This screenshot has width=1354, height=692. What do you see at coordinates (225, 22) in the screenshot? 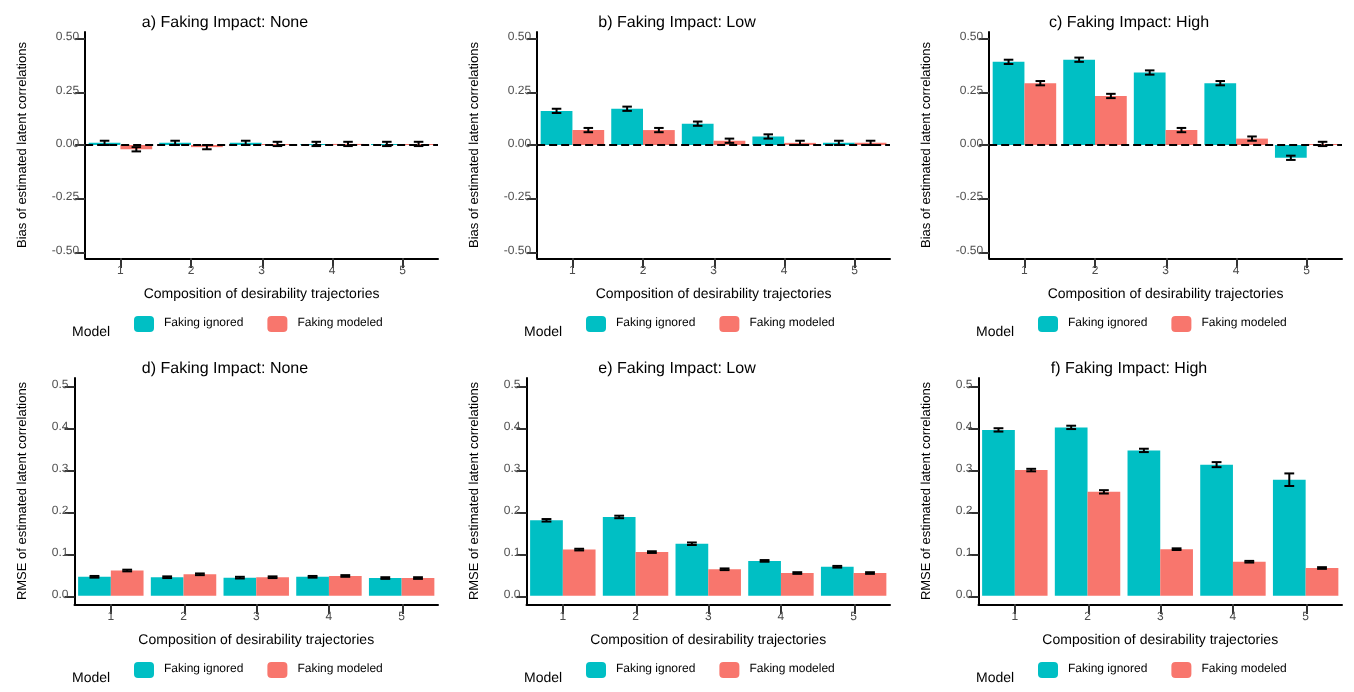
I see `chart-title: a) Faking Impact: None` at bounding box center [225, 22].